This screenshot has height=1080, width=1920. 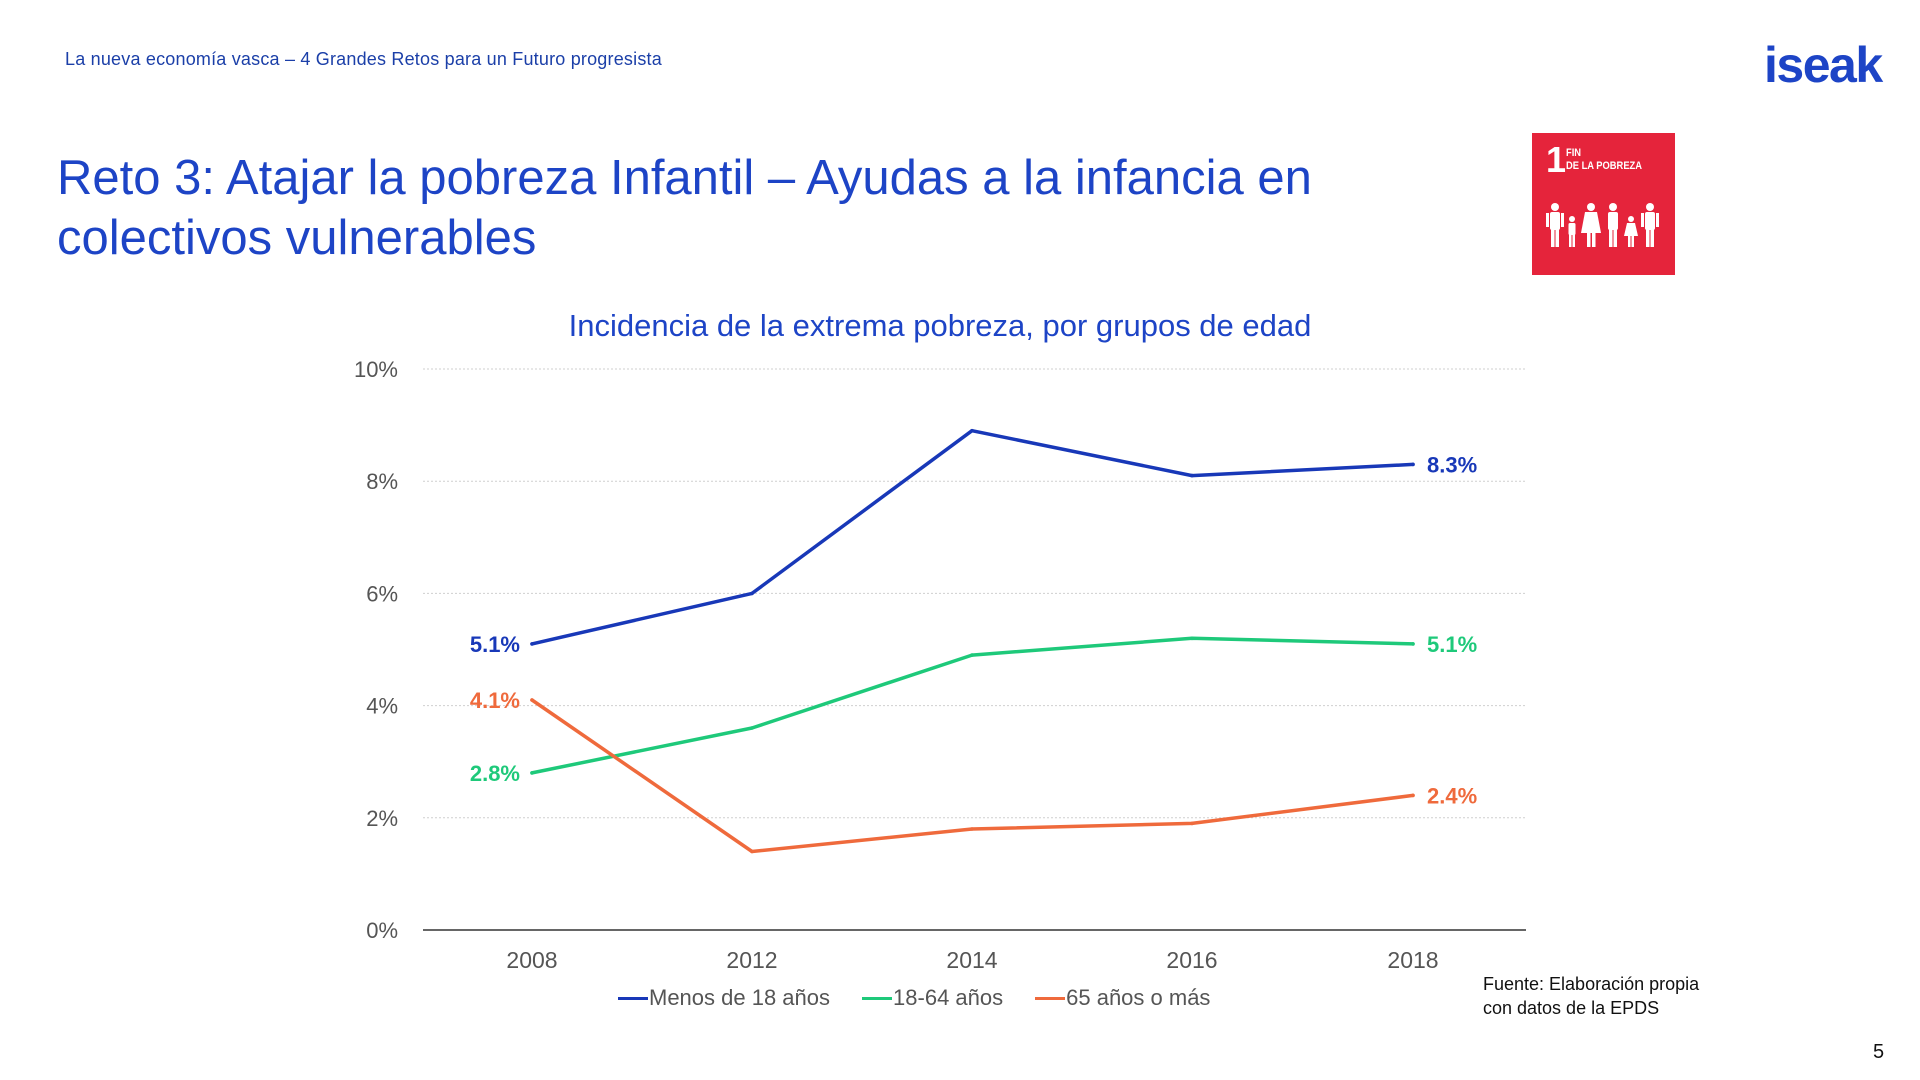 I want to click on source-note-line-2: con datos de la EPDS, so click(x=1571, y=1008).